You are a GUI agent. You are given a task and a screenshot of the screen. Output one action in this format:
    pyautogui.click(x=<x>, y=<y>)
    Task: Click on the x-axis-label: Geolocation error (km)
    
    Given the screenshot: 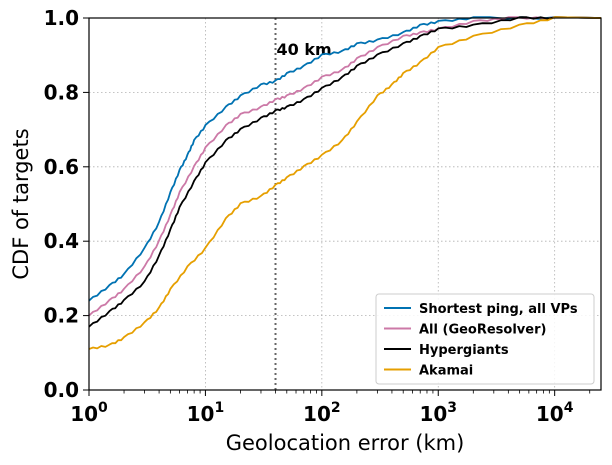 What is the action you would take?
    pyautogui.click(x=345, y=443)
    